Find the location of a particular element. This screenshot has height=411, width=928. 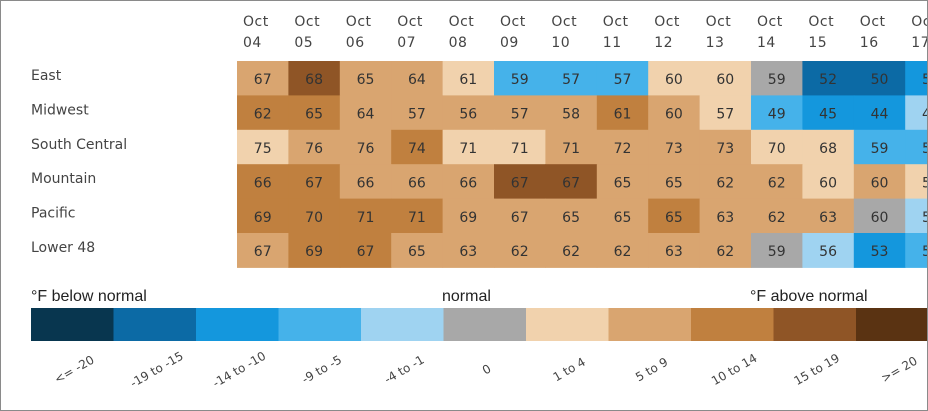

cell-value: 68 is located at coordinates (314, 80).